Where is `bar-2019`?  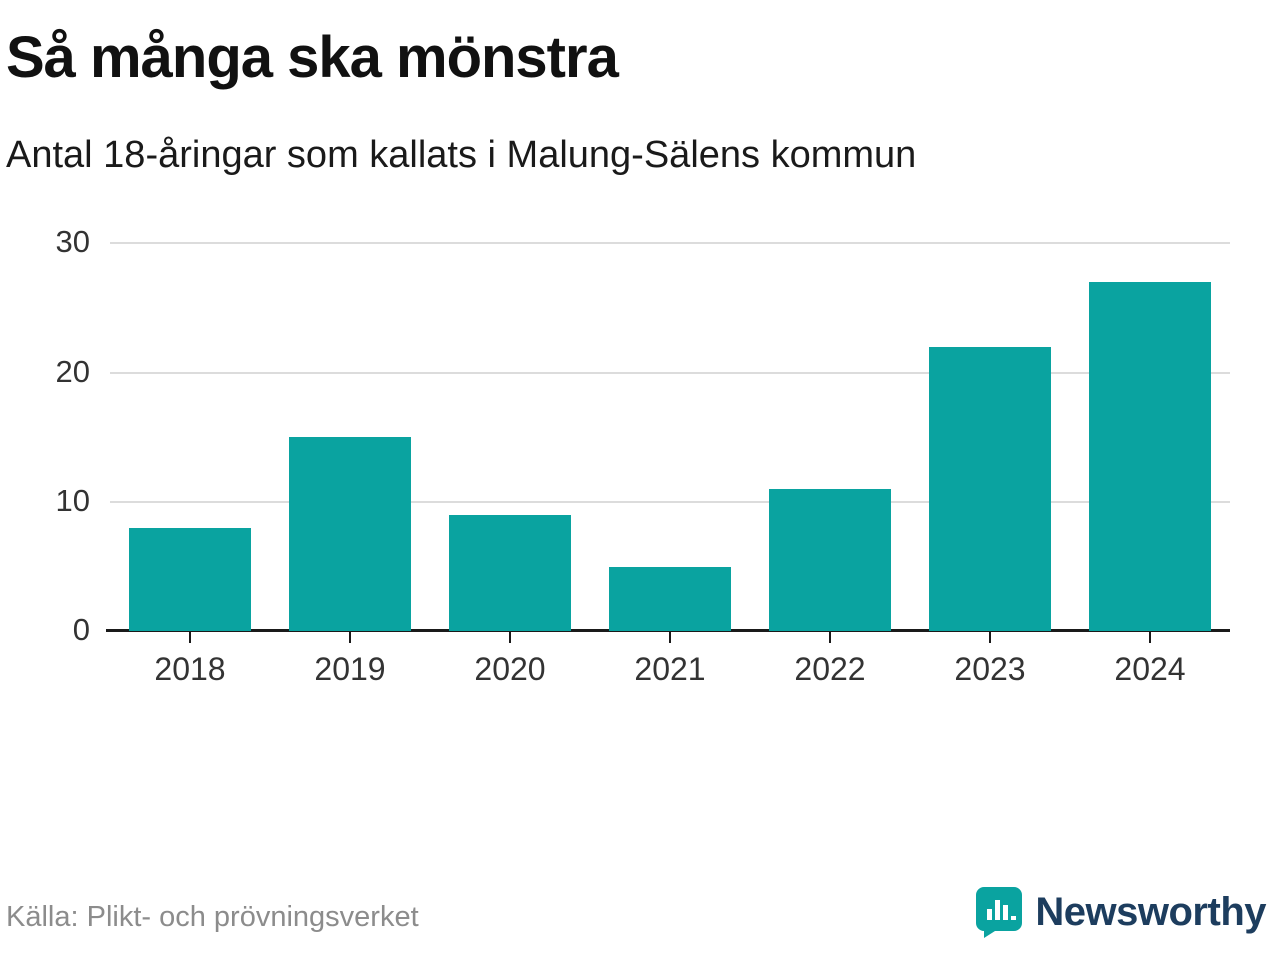 bar-2019 is located at coordinates (350, 534).